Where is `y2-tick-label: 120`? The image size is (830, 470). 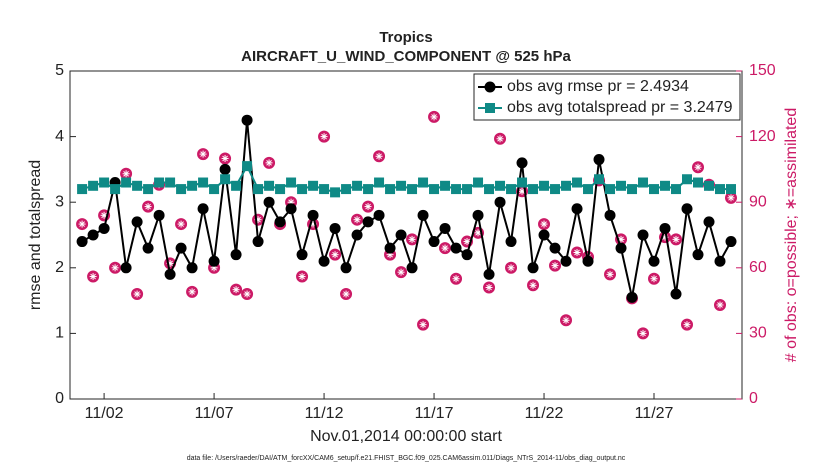
y2-tick-label: 120 is located at coordinates (762, 136).